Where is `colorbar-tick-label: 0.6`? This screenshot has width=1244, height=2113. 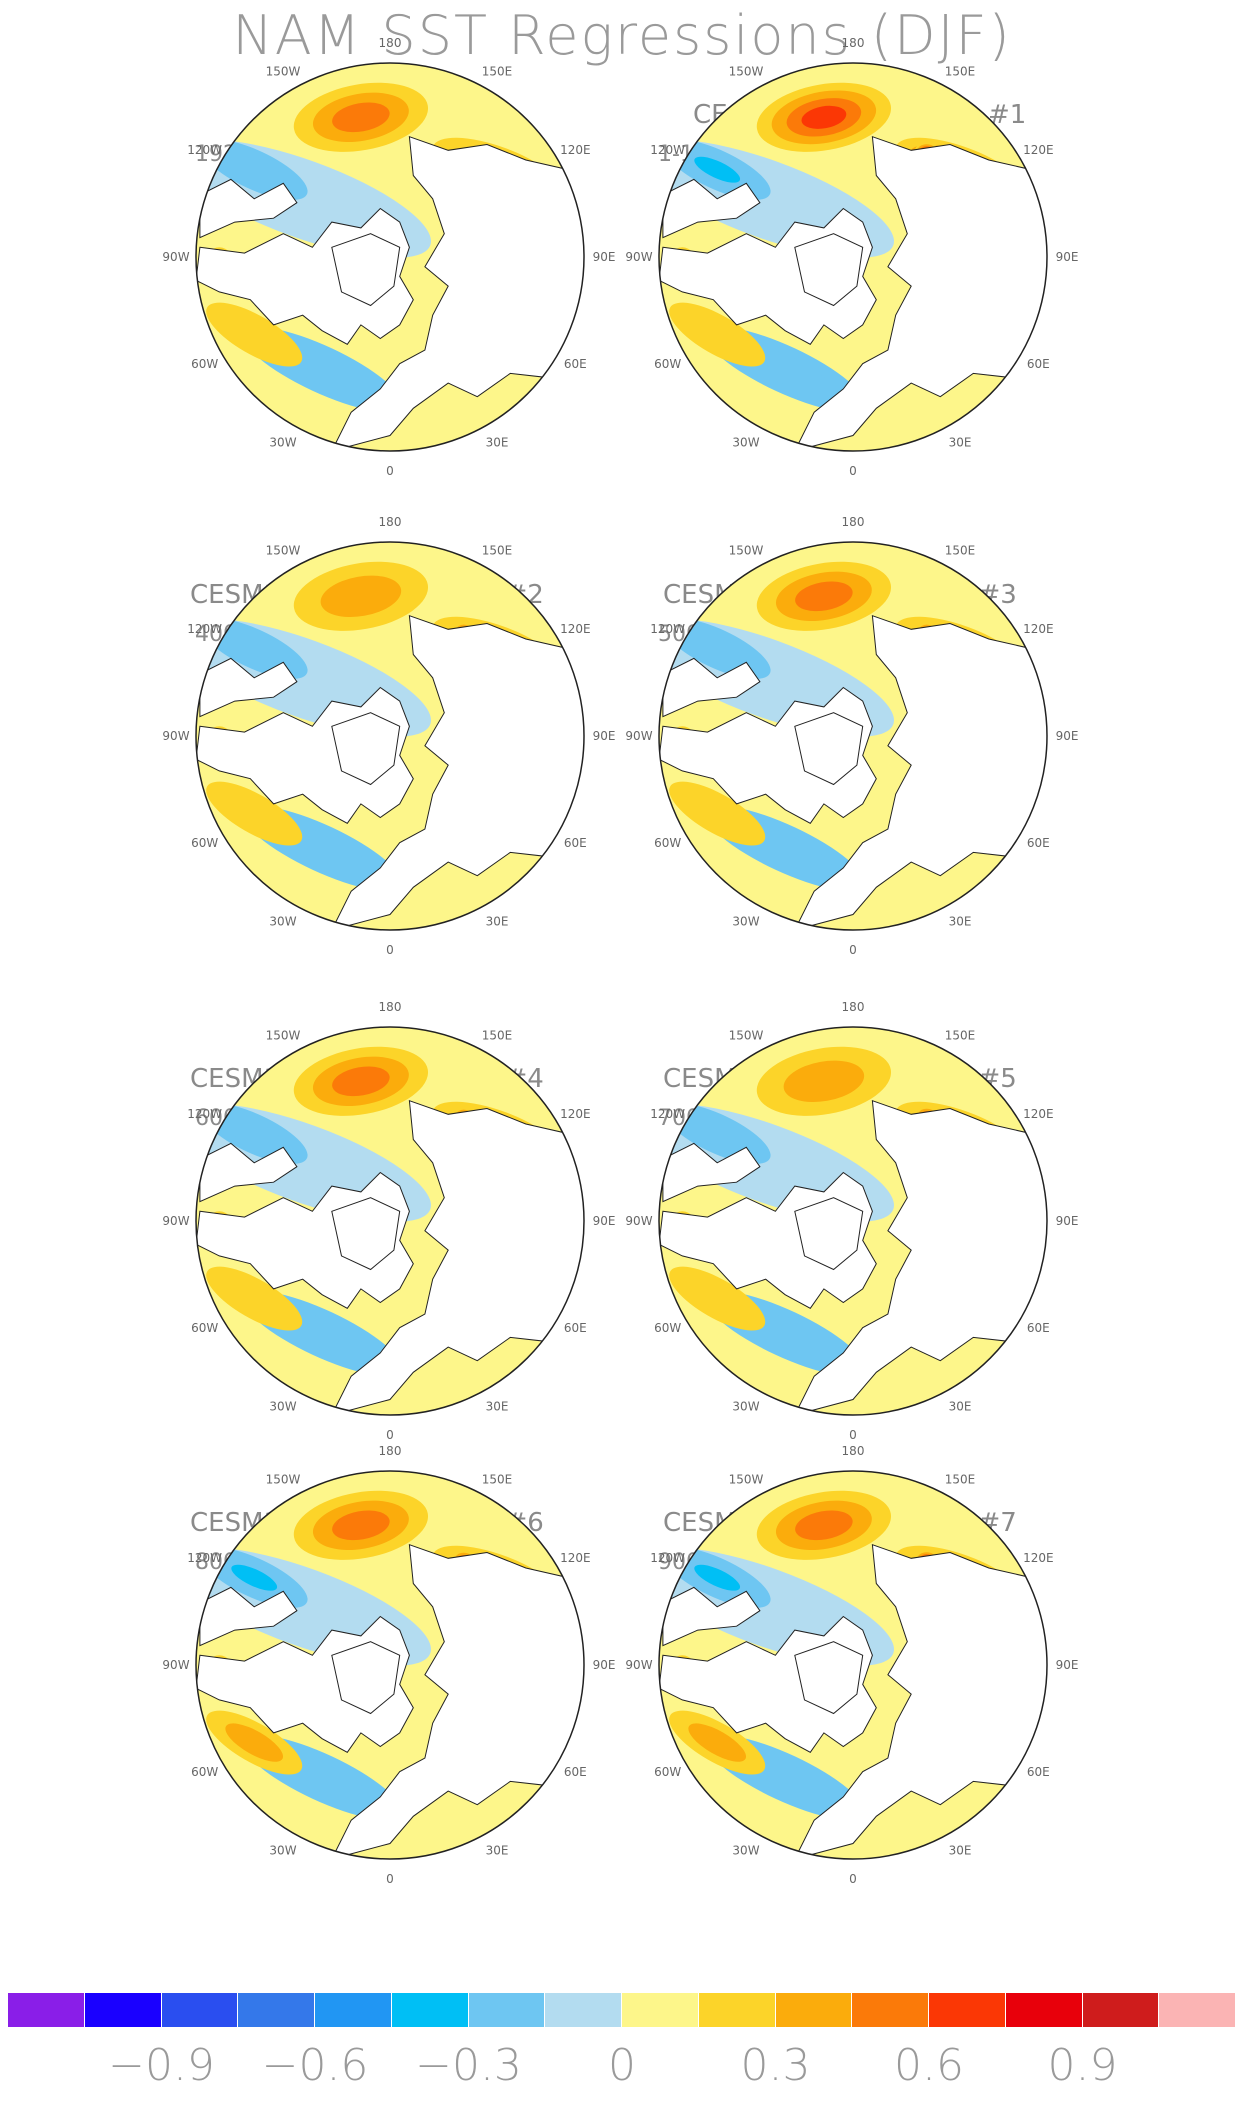
colorbar-tick-label: 0.6 is located at coordinates (929, 2065).